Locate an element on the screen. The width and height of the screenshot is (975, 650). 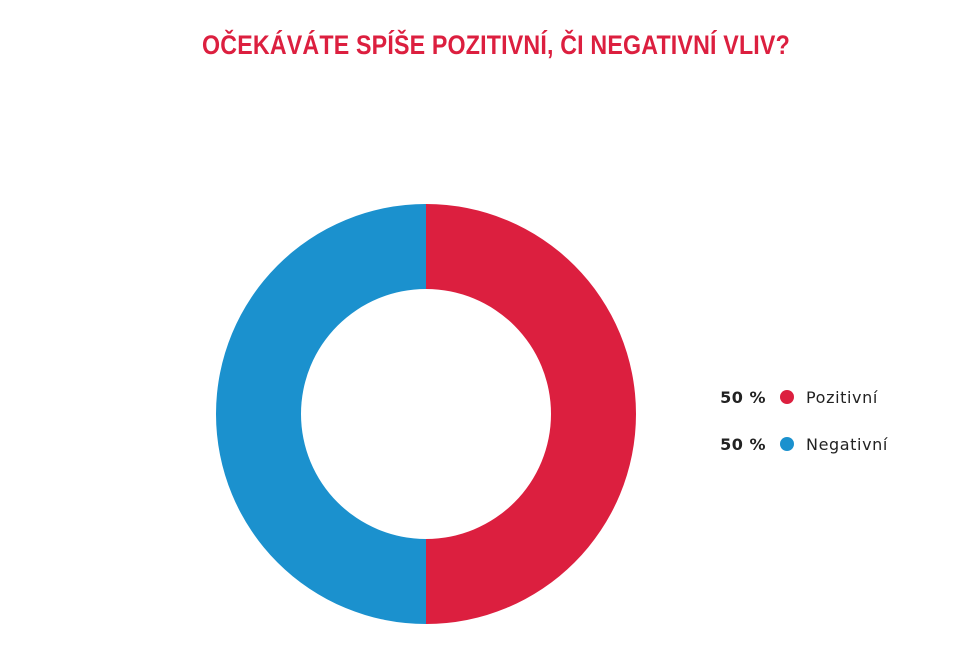
donut-slice-pozitivni is located at coordinates (531, 414).